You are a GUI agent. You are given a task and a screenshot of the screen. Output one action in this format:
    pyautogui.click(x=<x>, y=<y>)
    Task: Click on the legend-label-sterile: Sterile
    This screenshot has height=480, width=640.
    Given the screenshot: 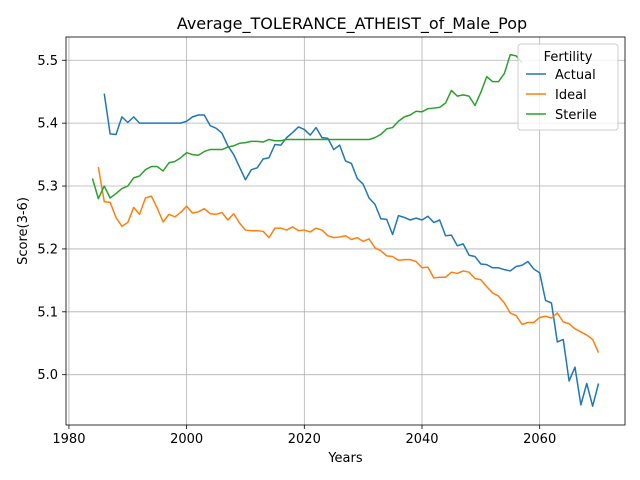 What is the action you would take?
    pyautogui.click(x=576, y=115)
    